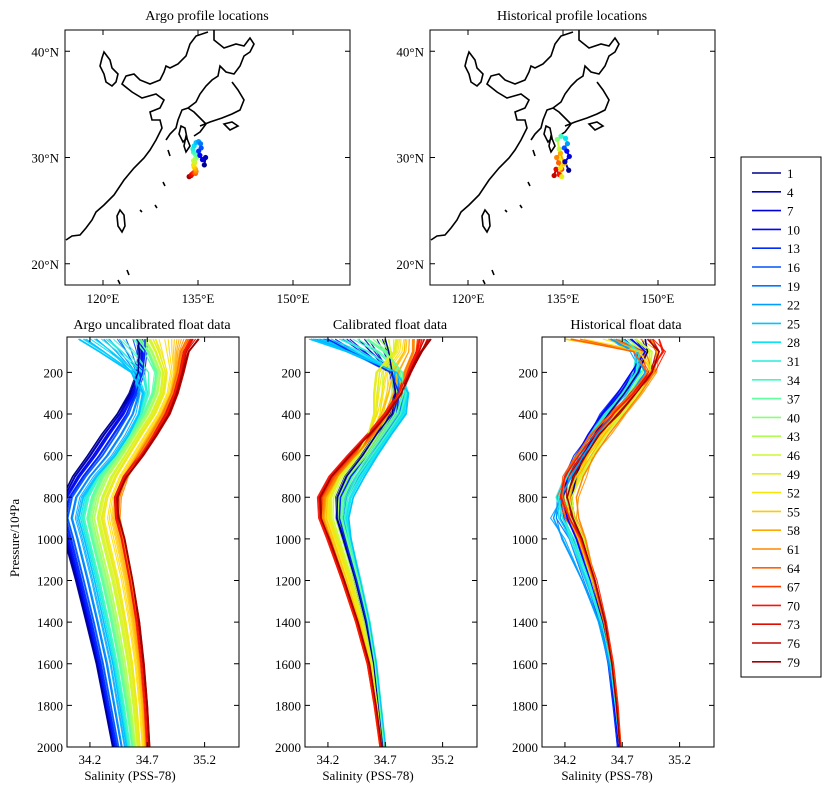 The image size is (827, 793). What do you see at coordinates (790, 211) in the screenshot?
I see `legend-label: 7` at bounding box center [790, 211].